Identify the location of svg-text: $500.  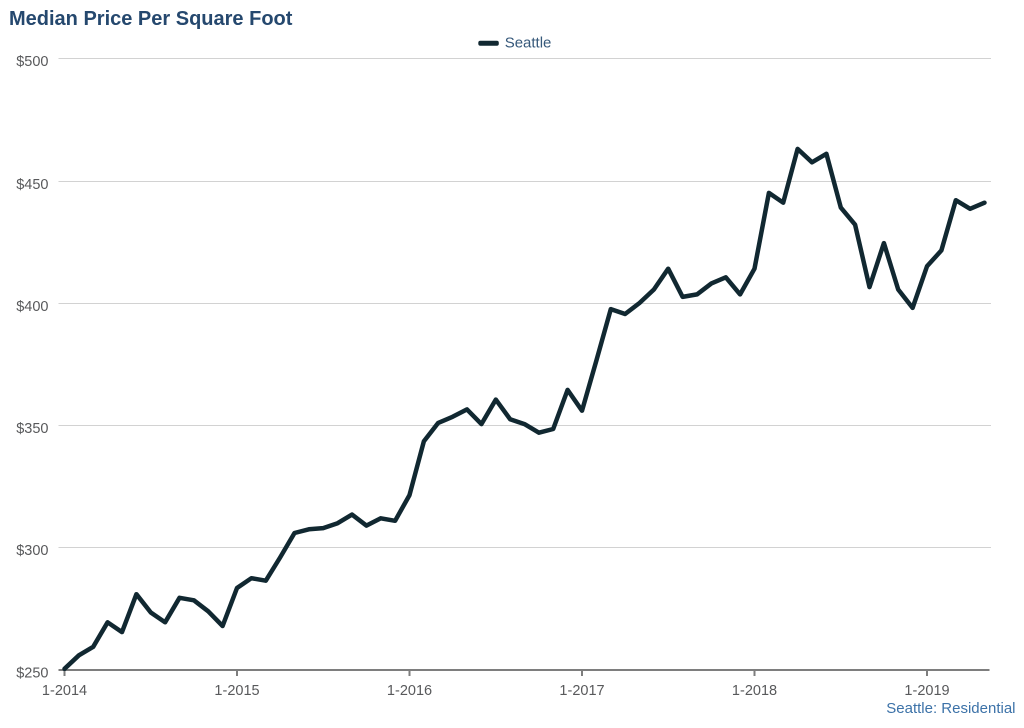
(32, 62).